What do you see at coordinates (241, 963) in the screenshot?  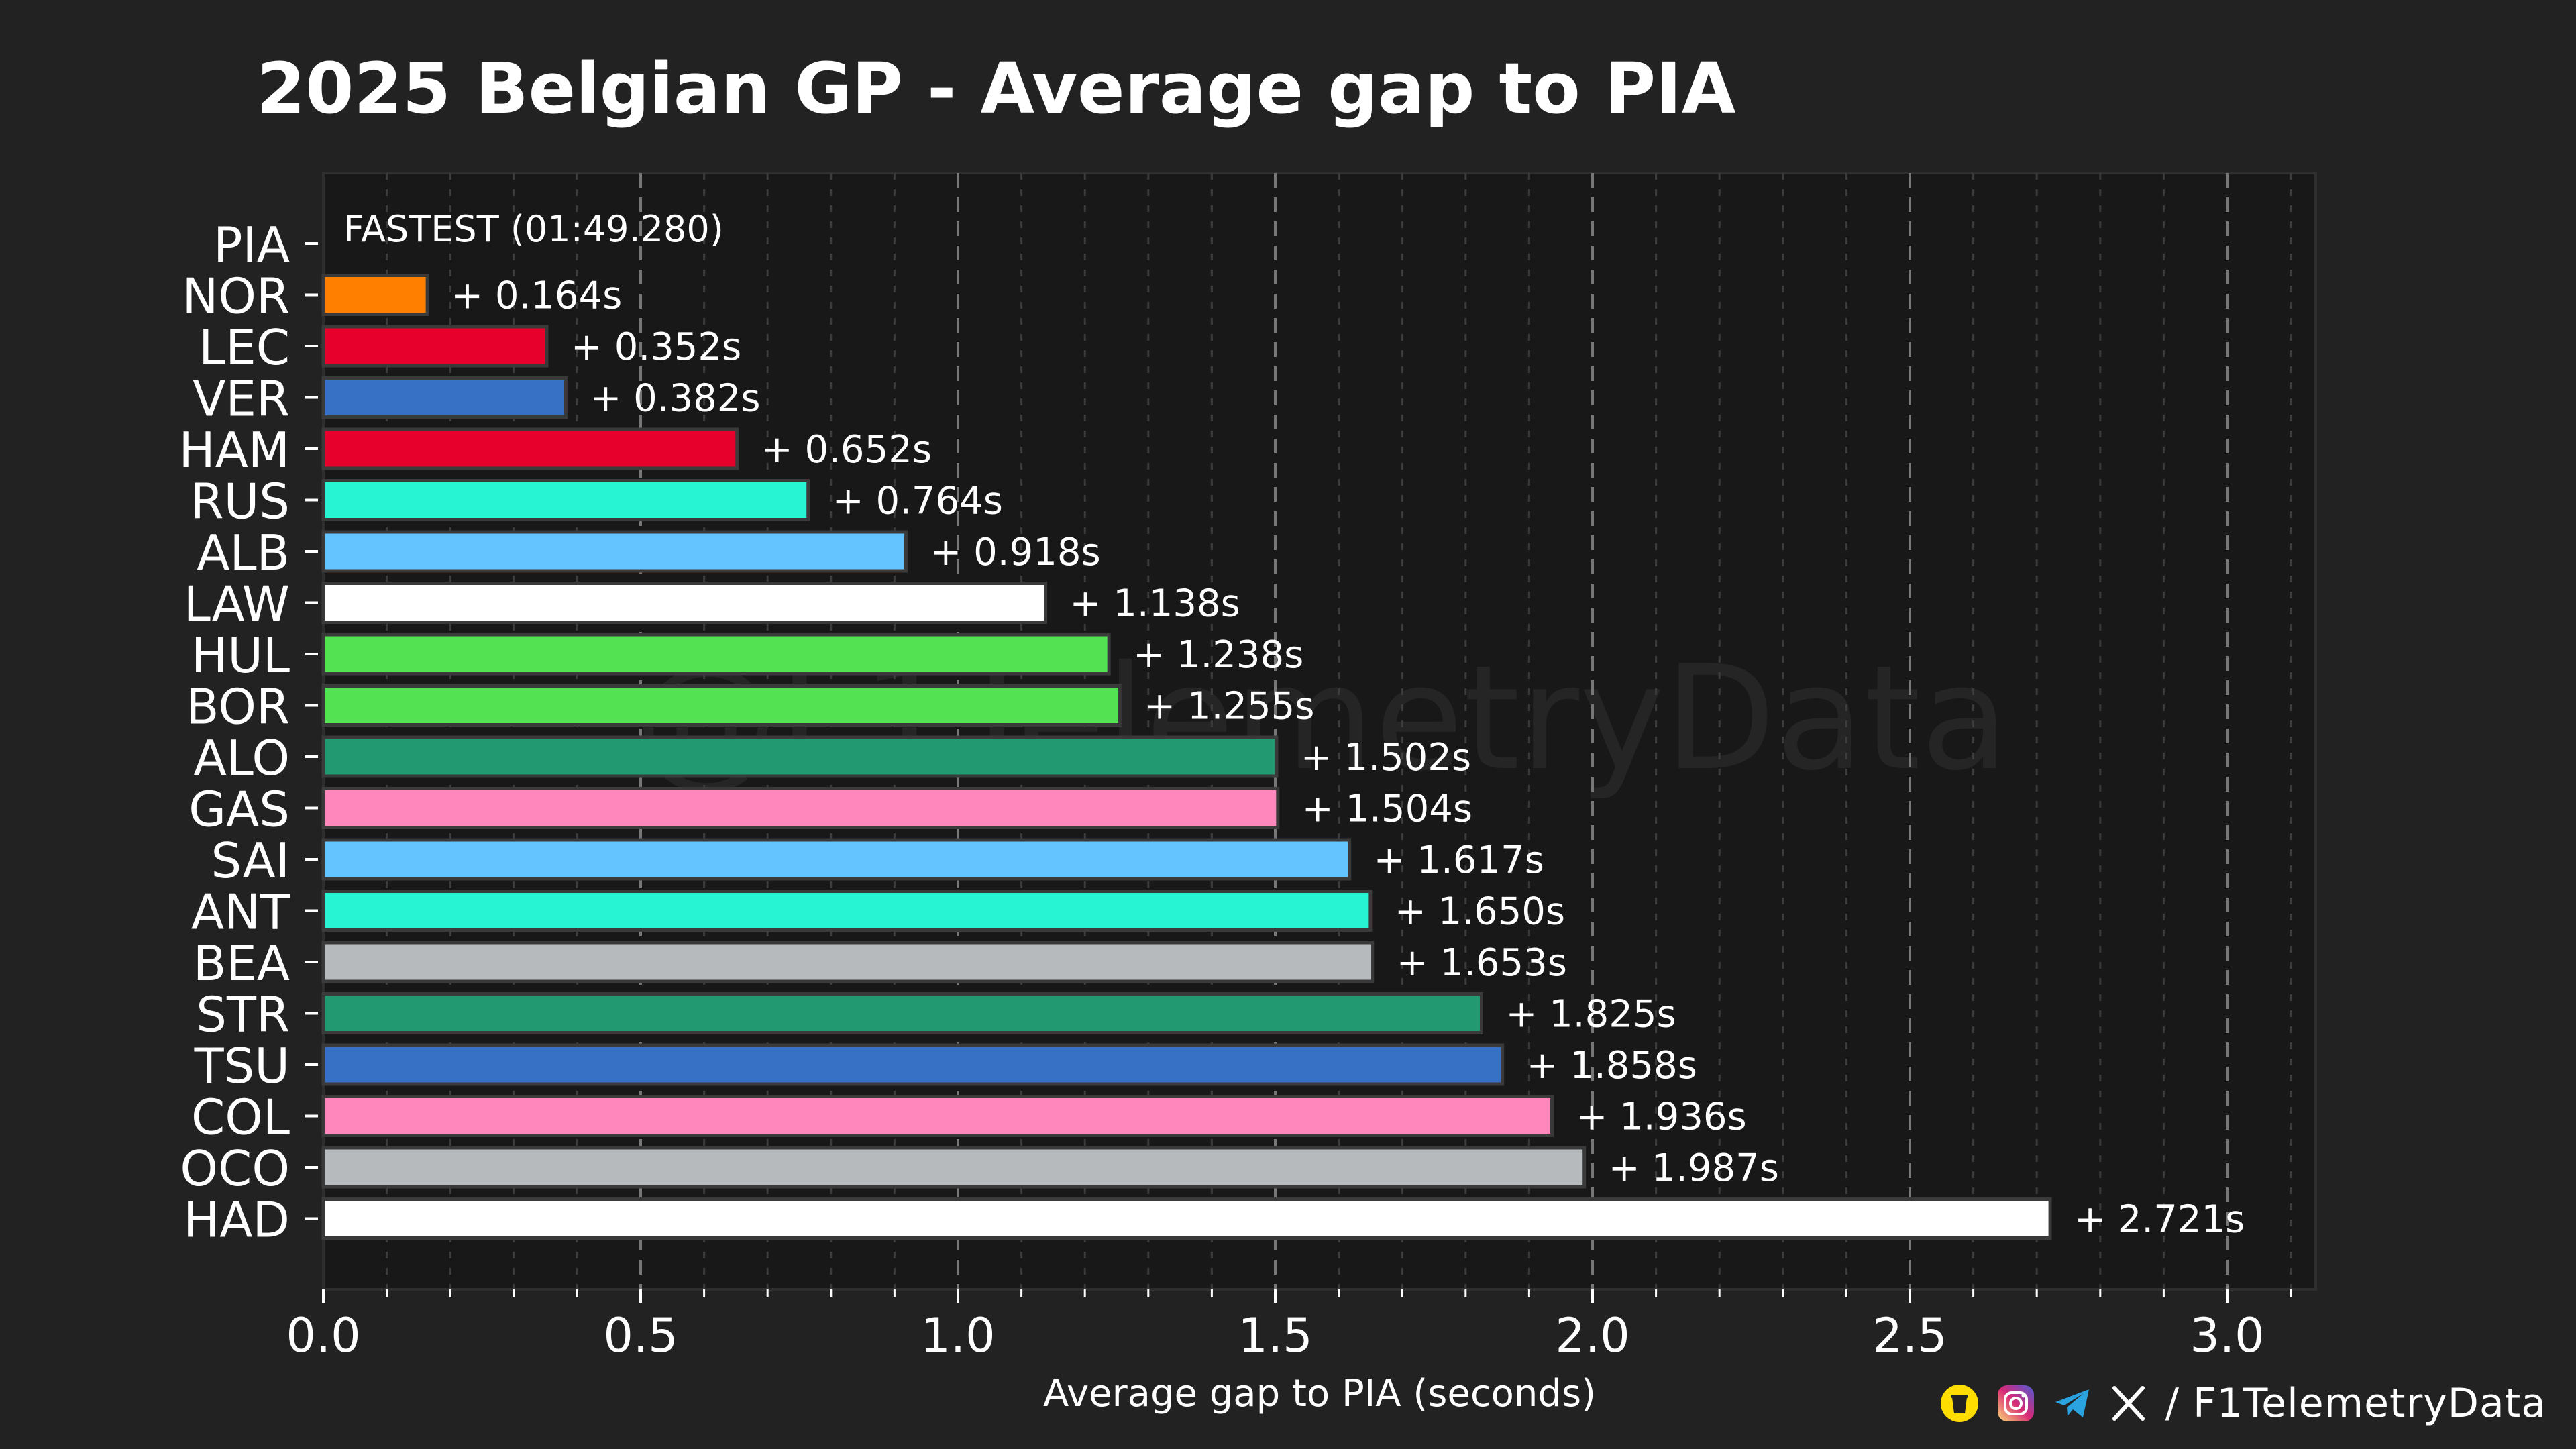 I see `y-tick-label: BEA` at bounding box center [241, 963].